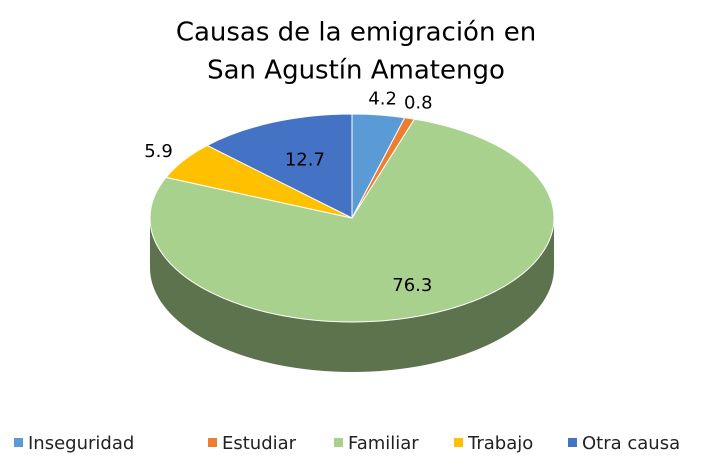 This screenshot has height=466, width=706. I want to click on legend-label: Inseguridad, so click(81, 443).